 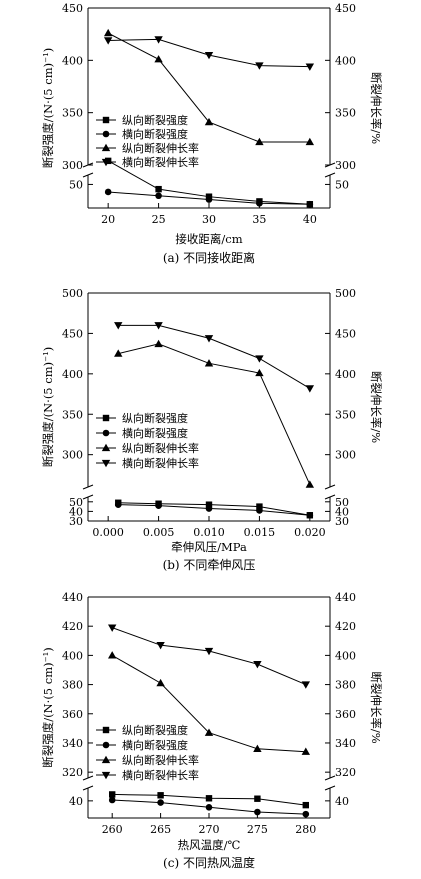 I want to click on x-tick-label: 20, so click(x=108, y=219).